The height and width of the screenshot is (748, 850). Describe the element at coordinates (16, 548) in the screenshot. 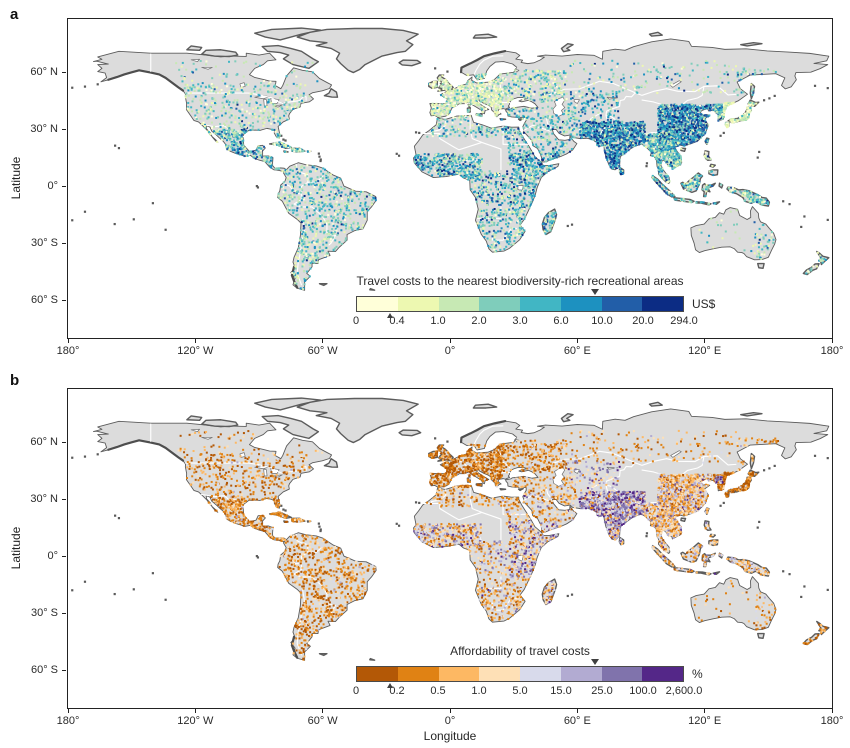

I see `y-axis-title-b: Latitude` at that location.